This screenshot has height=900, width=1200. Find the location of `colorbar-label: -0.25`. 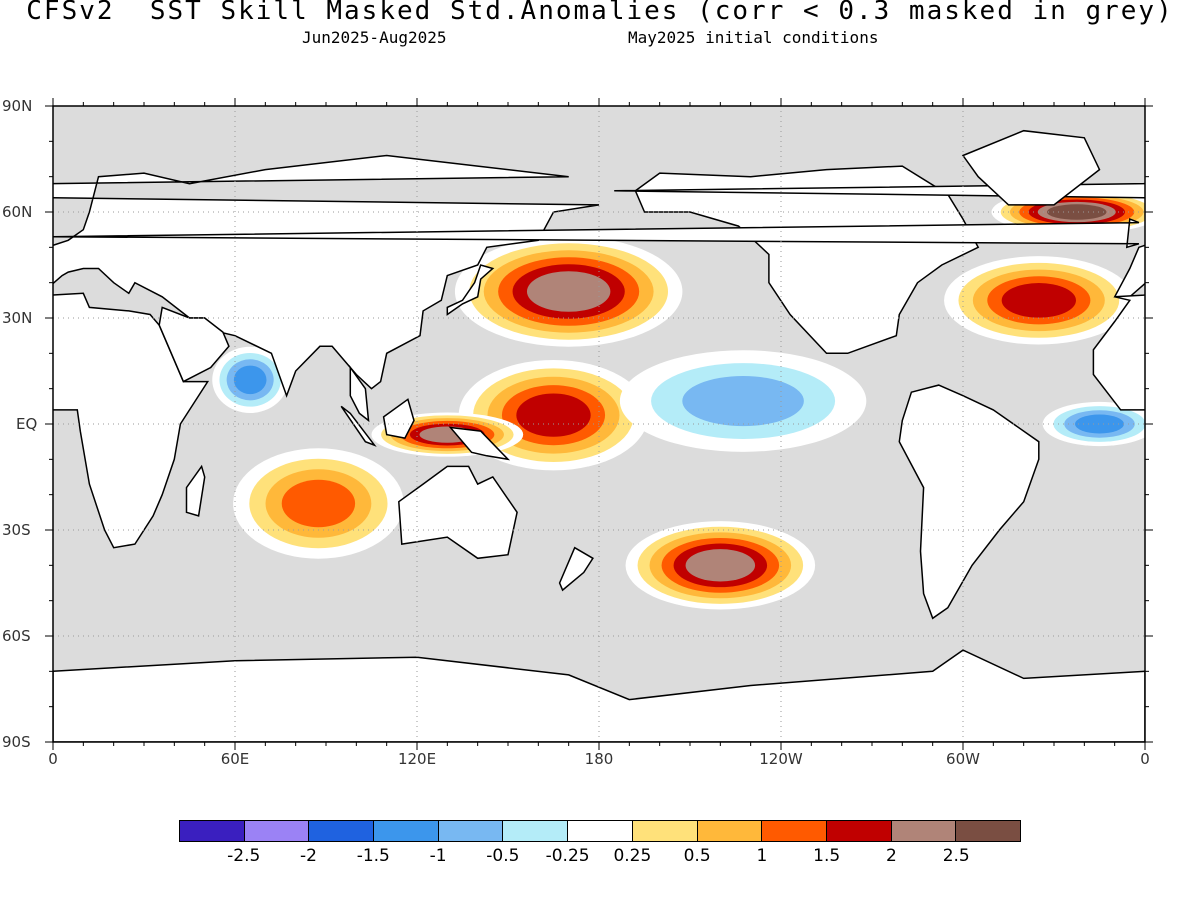

colorbar-label: -0.25 is located at coordinates (567, 856).